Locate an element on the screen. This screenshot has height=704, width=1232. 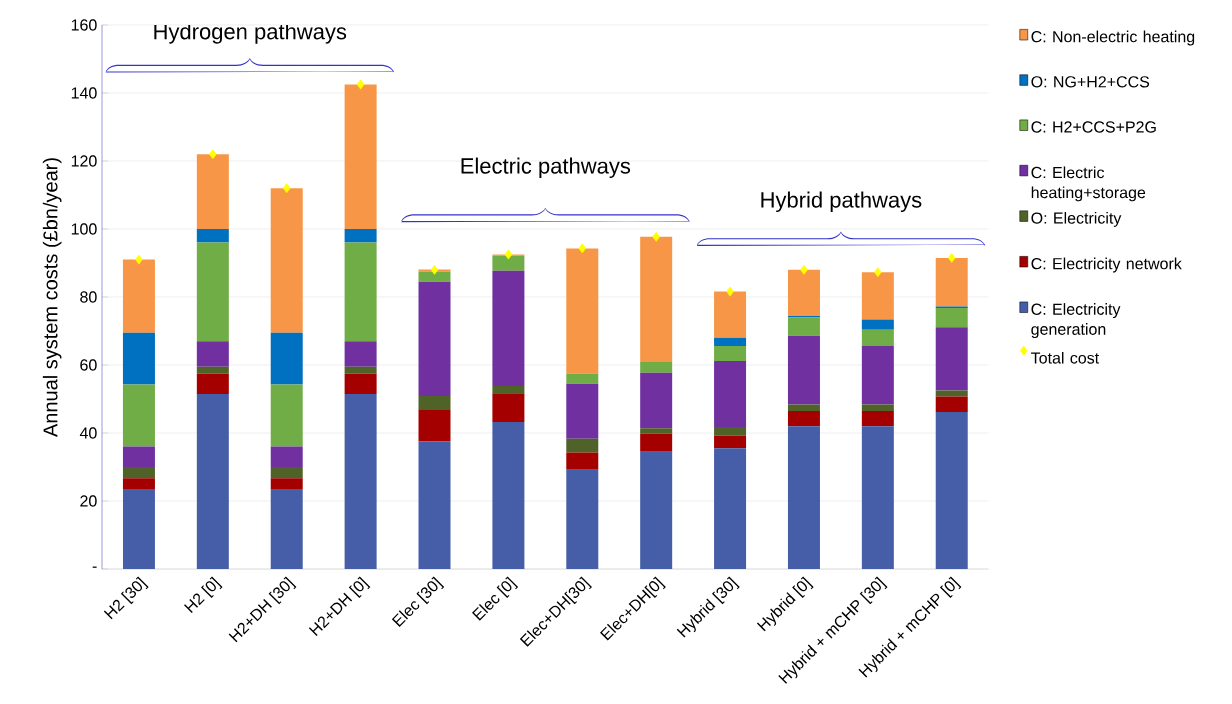
y-tick-label: 140 is located at coordinates (84, 93).